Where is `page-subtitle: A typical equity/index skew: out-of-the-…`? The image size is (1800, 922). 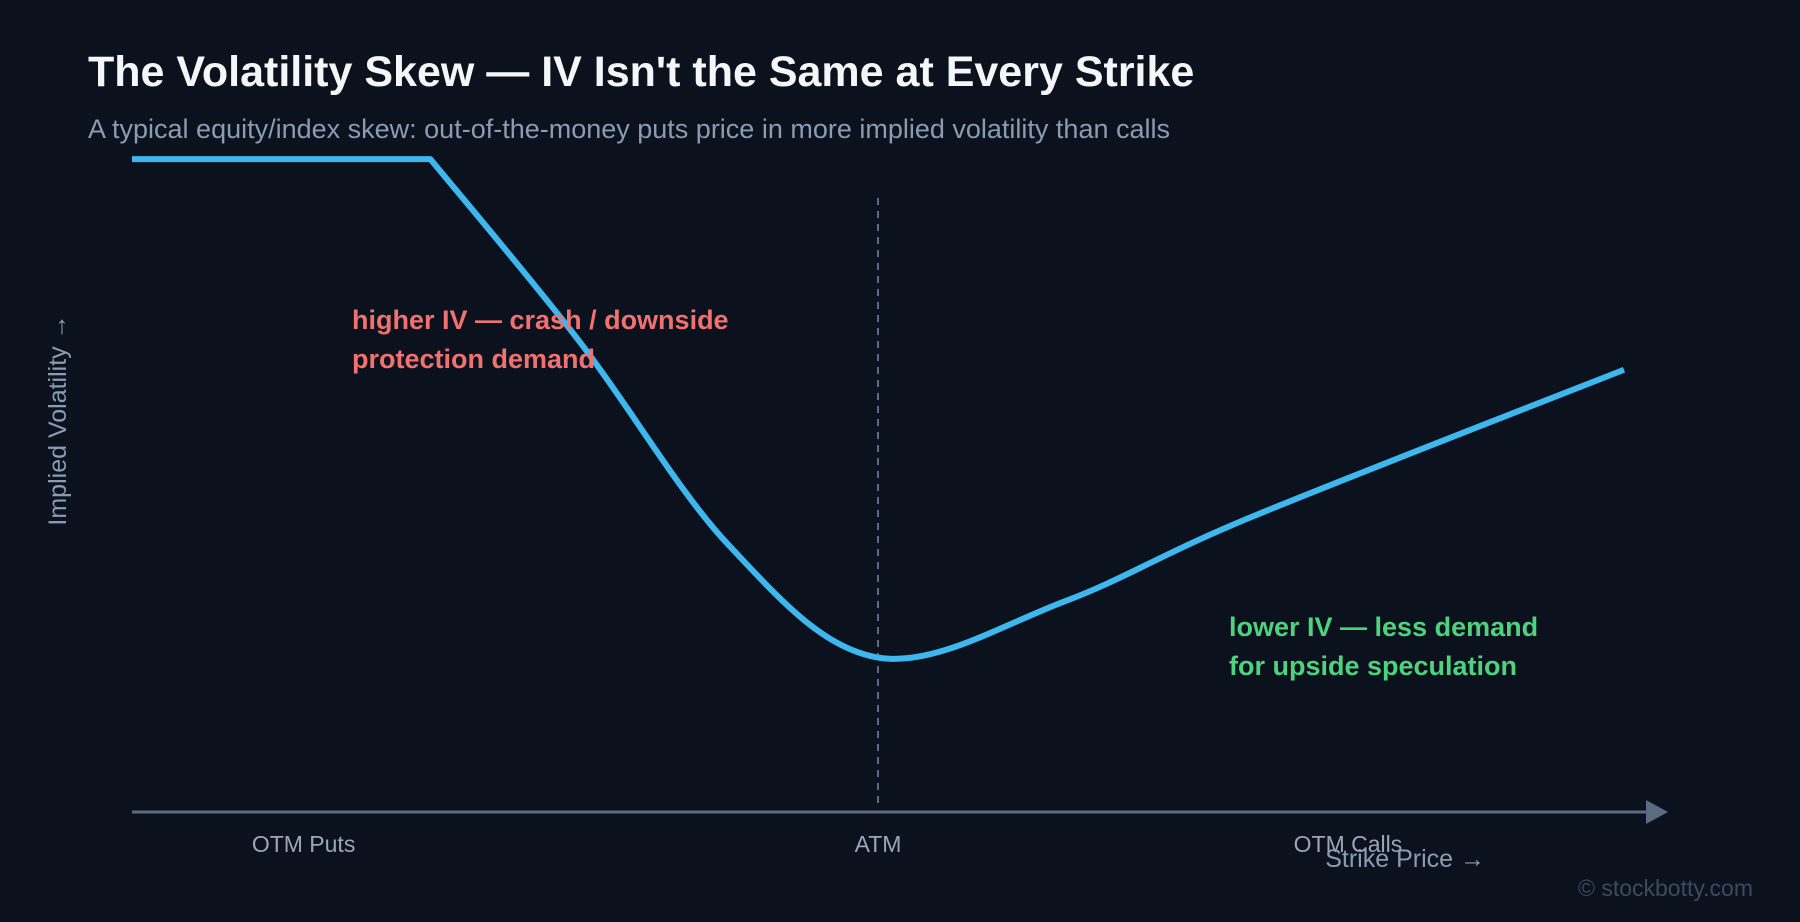 page-subtitle: A typical equity/index skew: out-of-the-… is located at coordinates (629, 129).